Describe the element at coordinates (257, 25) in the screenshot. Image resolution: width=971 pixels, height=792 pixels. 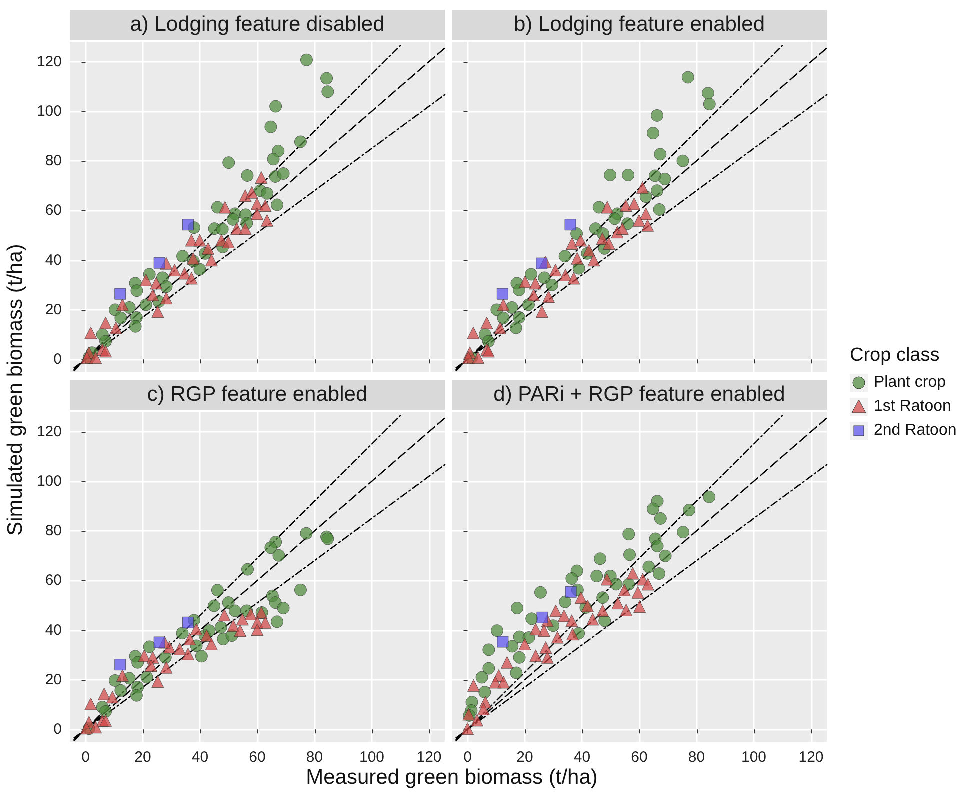
I see `chart-title: a) Lodging feature disabled` at that location.